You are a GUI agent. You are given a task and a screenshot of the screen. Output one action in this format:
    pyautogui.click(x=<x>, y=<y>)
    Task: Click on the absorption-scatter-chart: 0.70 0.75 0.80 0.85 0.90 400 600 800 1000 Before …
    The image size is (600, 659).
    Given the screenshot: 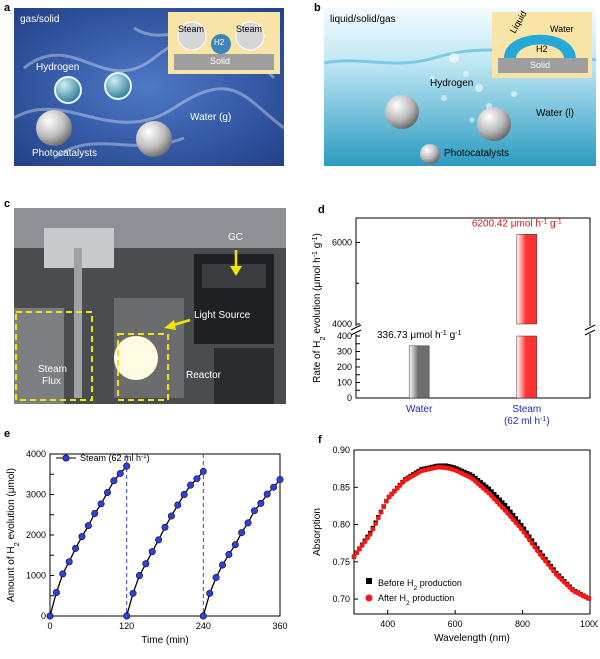 What is the action you would take?
    pyautogui.click(x=455, y=544)
    